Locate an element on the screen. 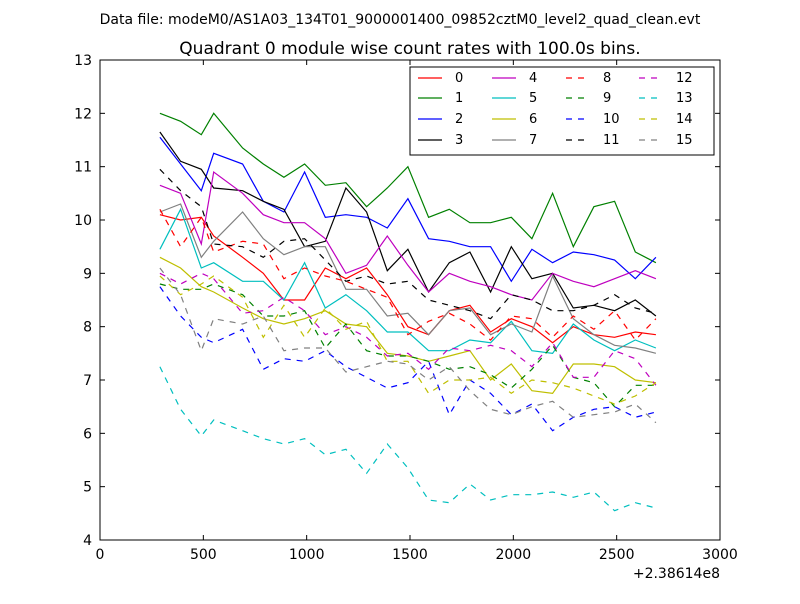 This screenshot has height=604, width=800. legend-frame is located at coordinates (562, 111).